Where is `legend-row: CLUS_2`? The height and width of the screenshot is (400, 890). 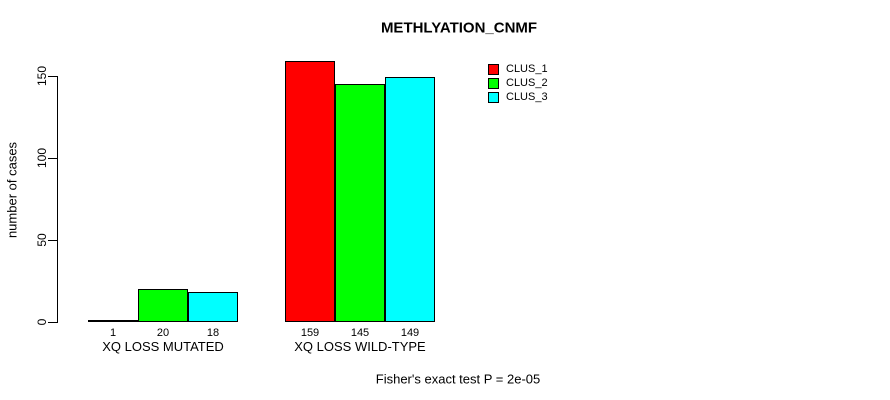
legend-row: CLUS_2 is located at coordinates (518, 83).